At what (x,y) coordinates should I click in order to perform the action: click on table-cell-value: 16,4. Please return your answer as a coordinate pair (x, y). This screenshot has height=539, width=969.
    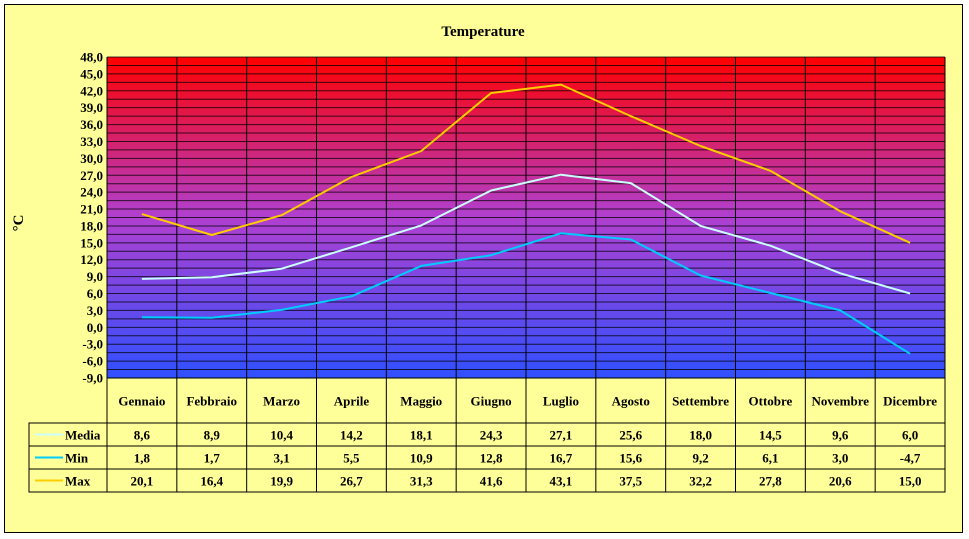
    Looking at the image, I should click on (211, 481).